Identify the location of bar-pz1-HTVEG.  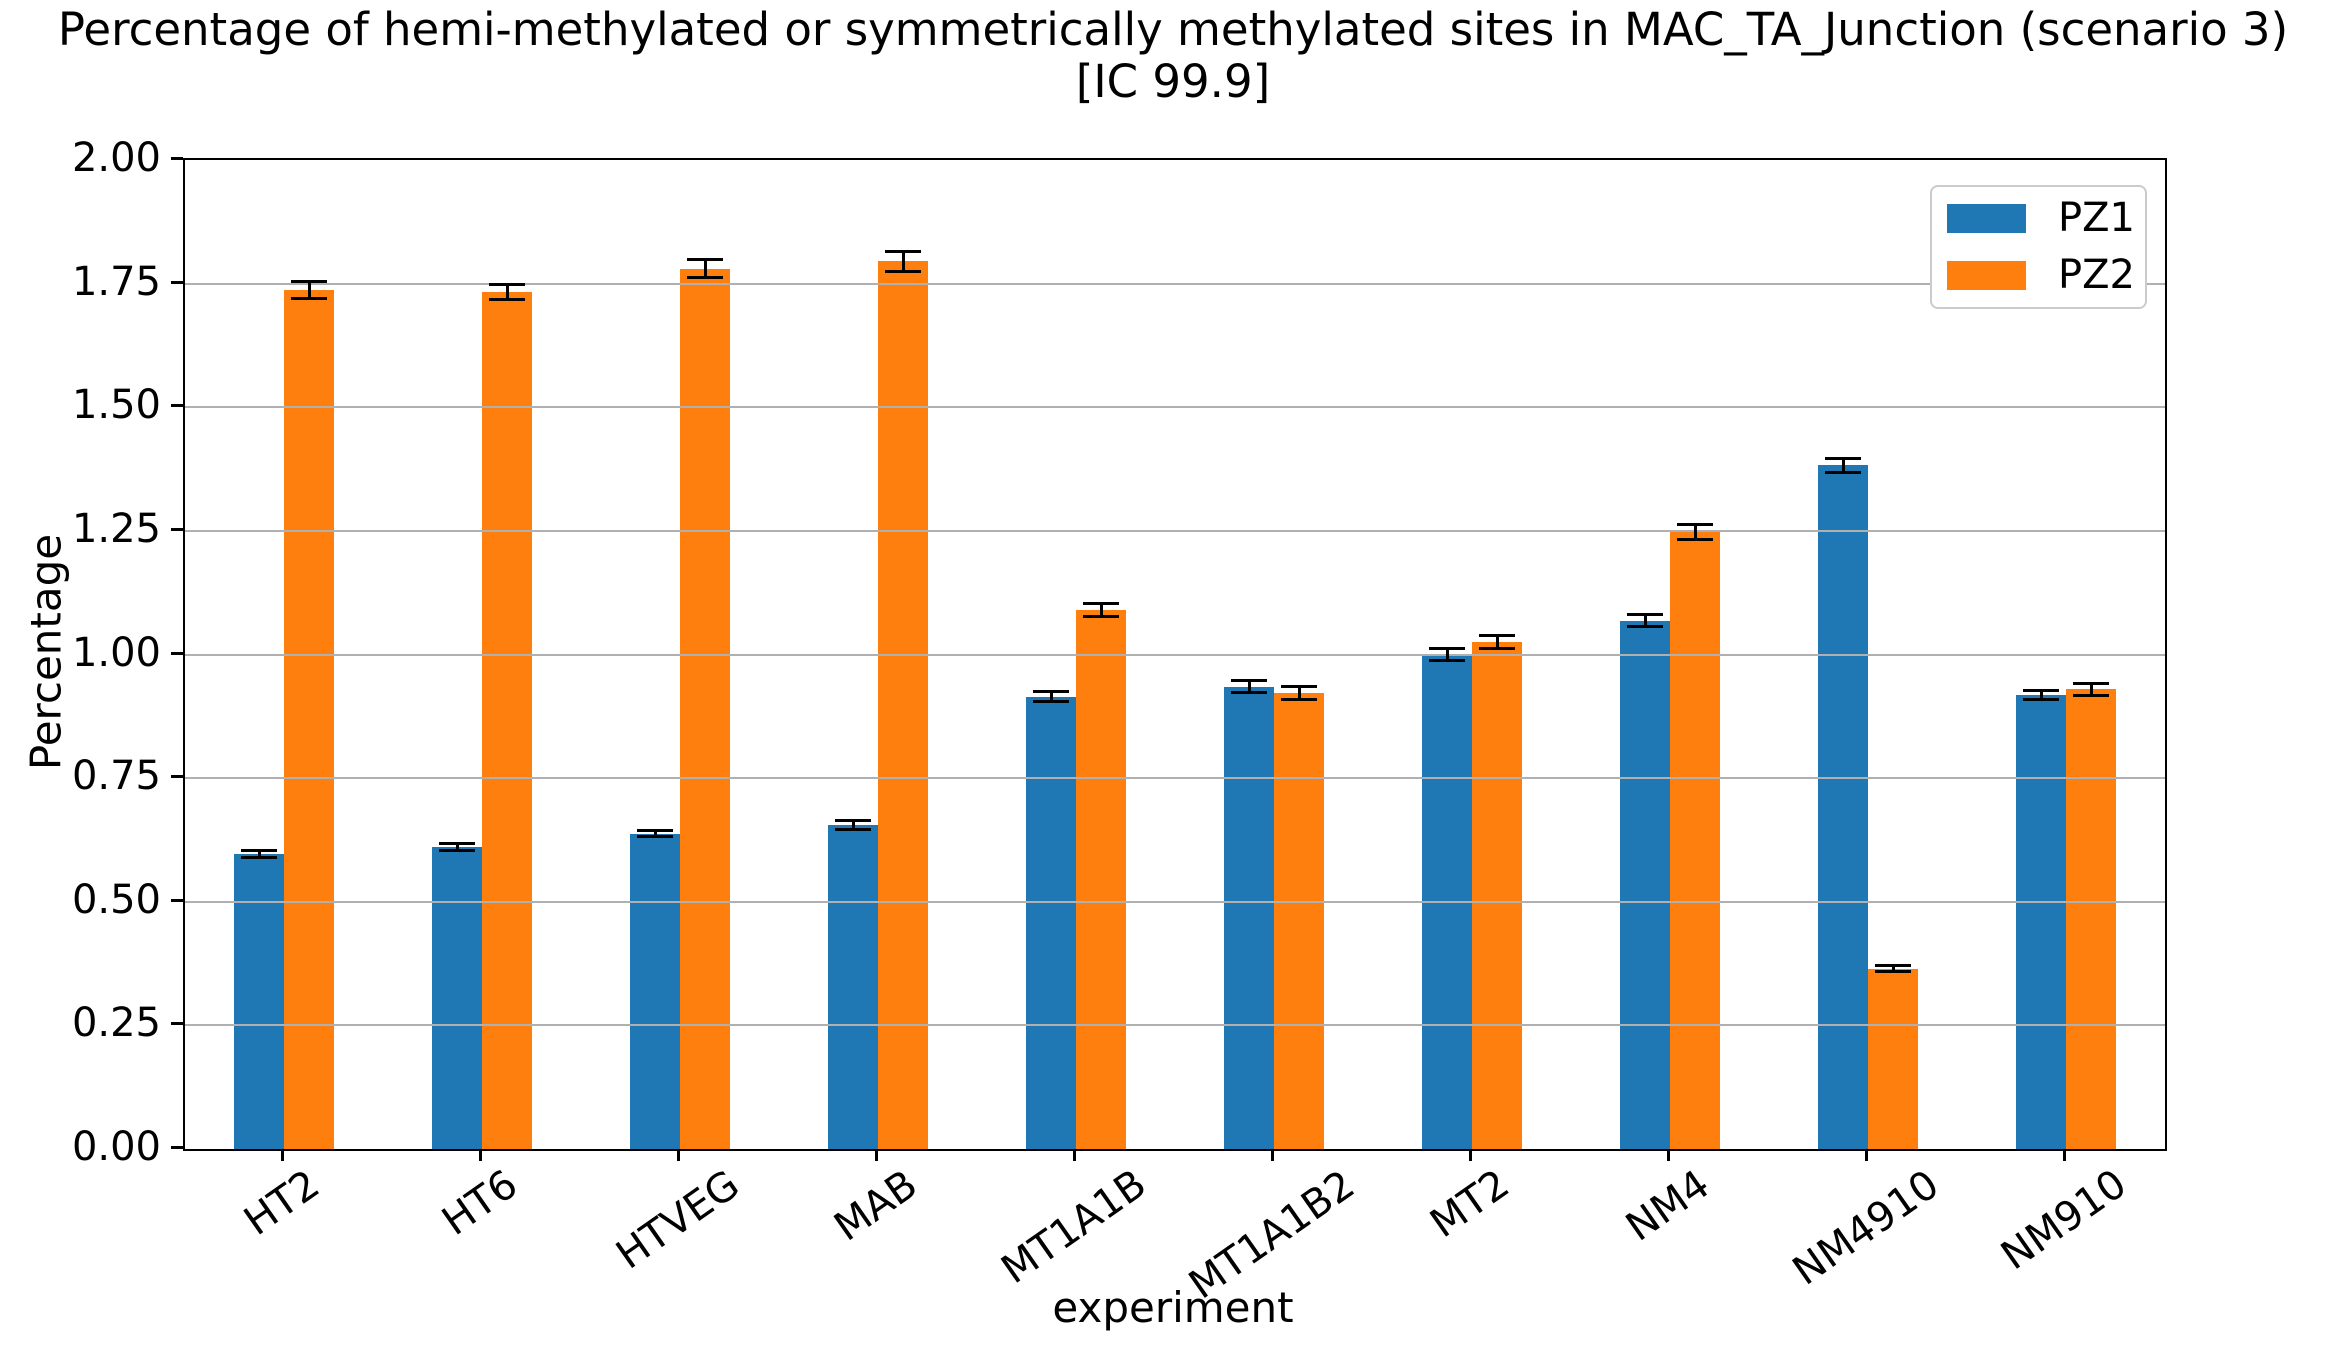
(655, 991).